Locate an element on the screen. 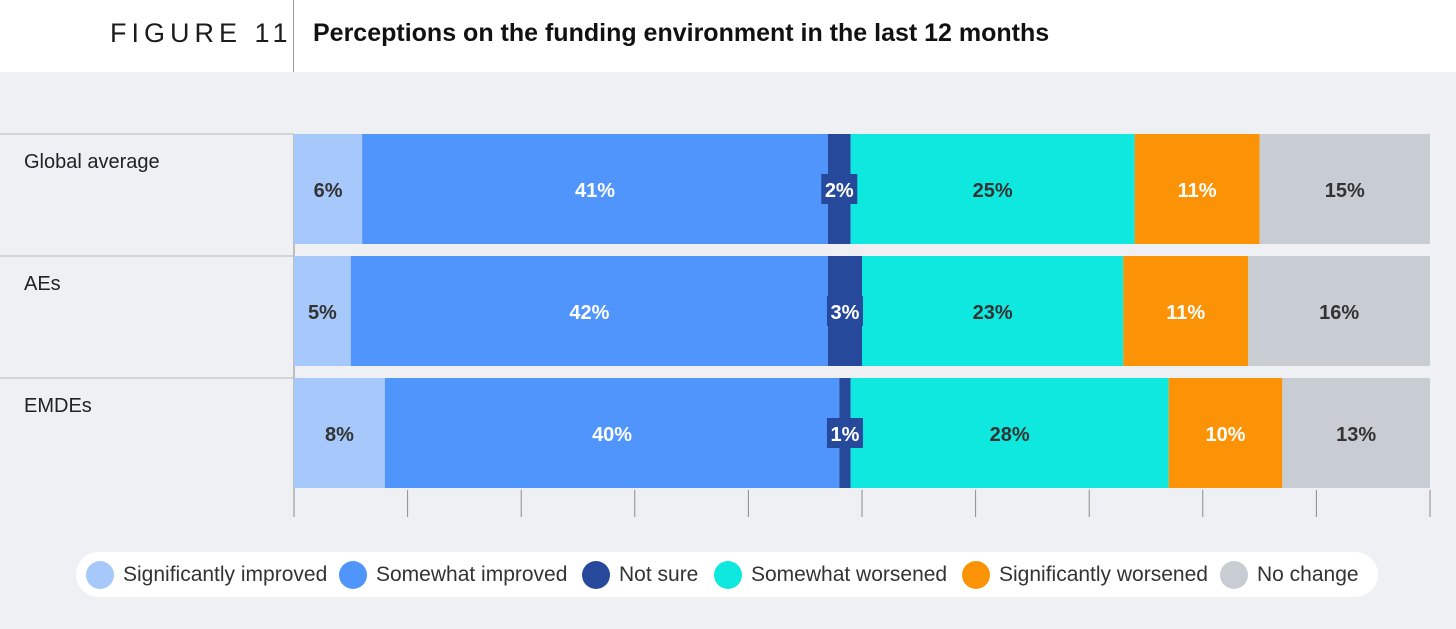 The height and width of the screenshot is (629, 1456). legend-item: Somewhat improved is located at coordinates (453, 574).